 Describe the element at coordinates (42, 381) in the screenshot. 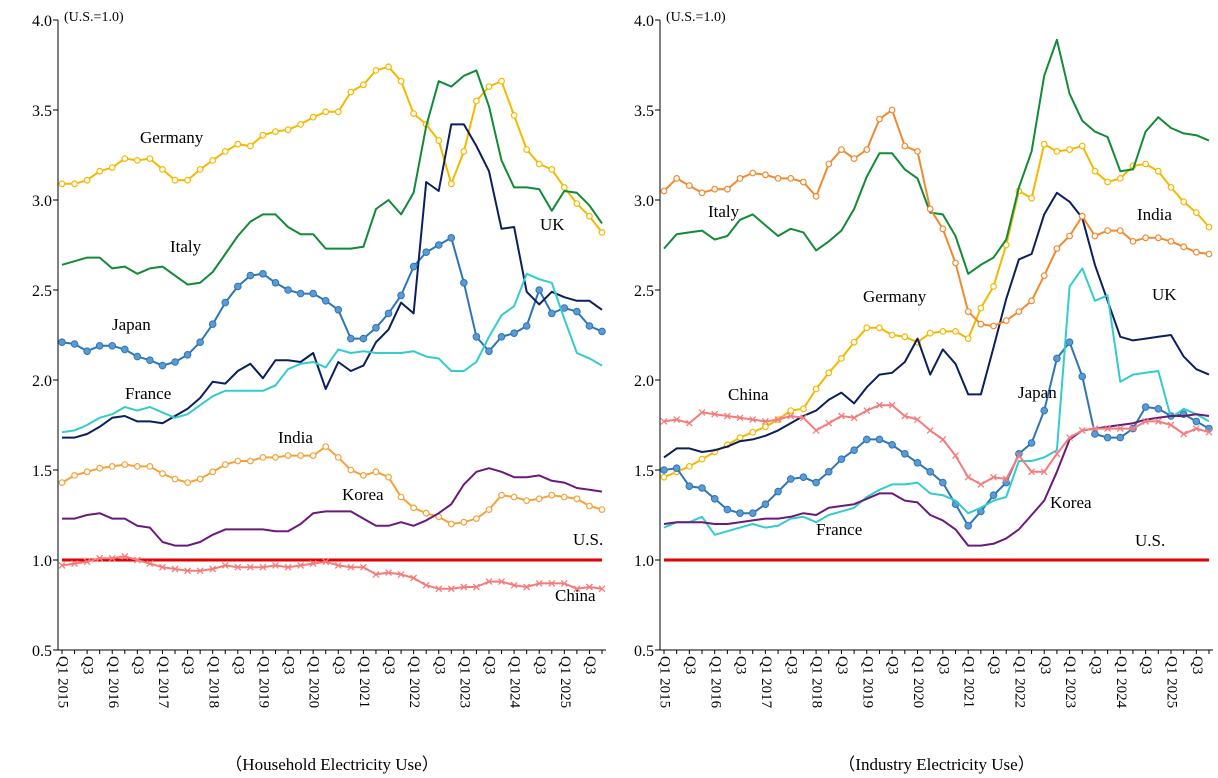

I see `y-tick-label: 2.0` at that location.